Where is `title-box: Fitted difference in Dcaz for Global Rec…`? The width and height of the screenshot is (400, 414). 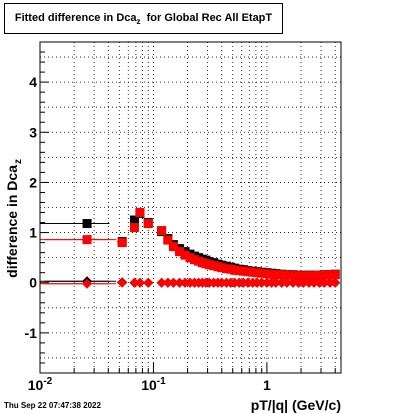 title-box: Fitted difference in Dcaz for Global Rec… is located at coordinates (143, 18).